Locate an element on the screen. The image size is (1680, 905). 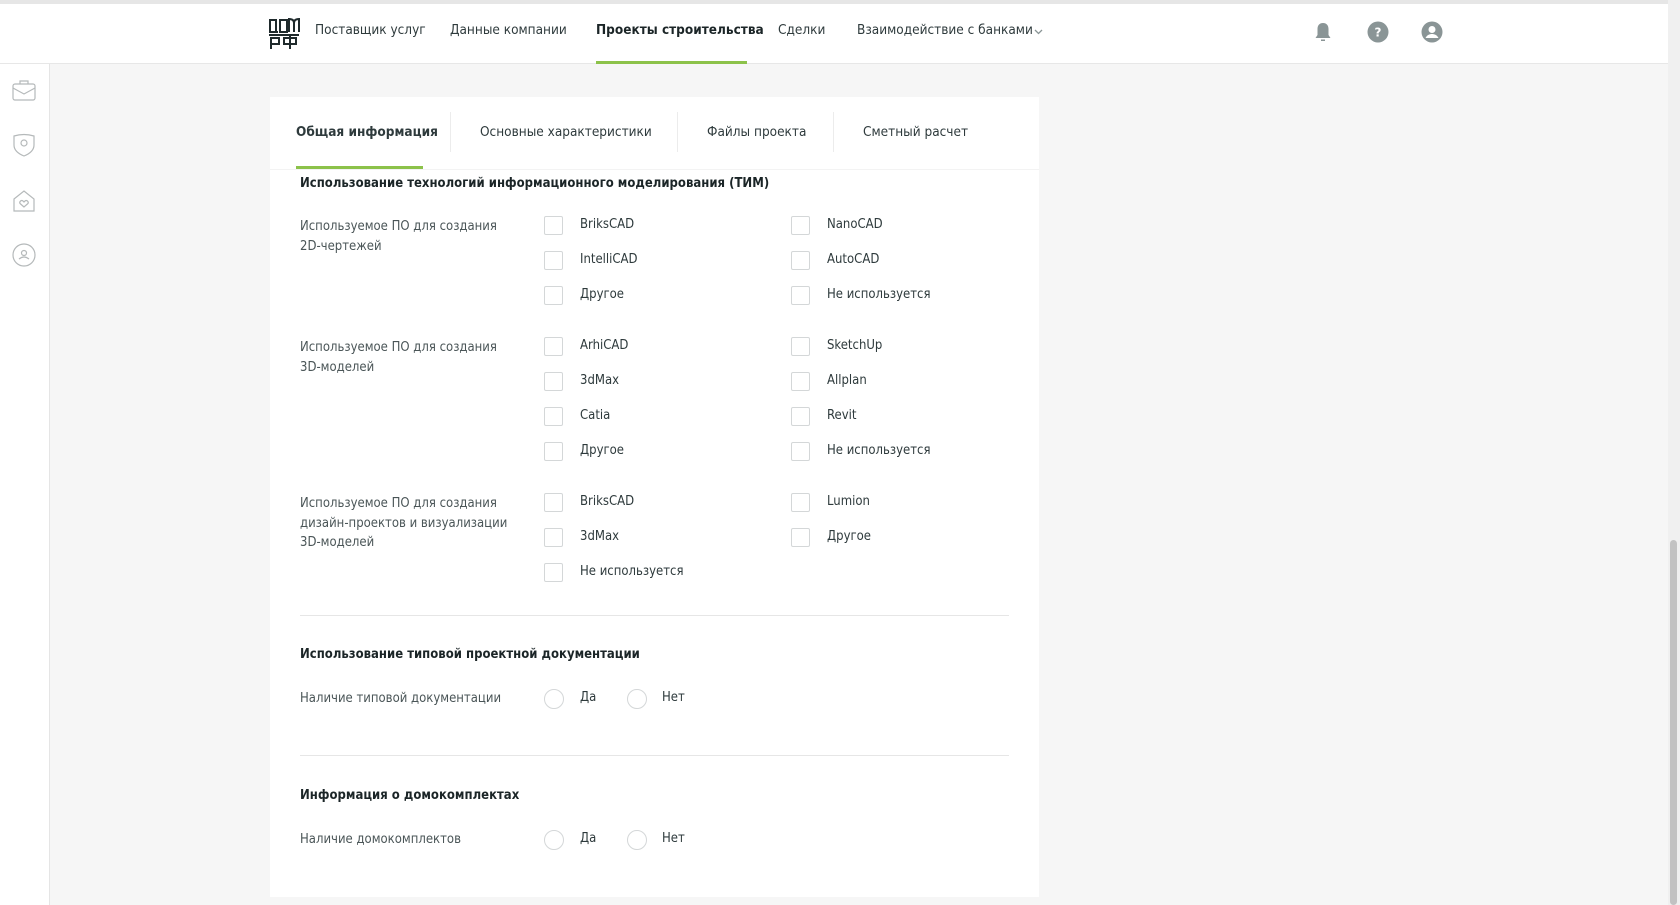
house-kits-yes-radio is located at coordinates (554, 840).